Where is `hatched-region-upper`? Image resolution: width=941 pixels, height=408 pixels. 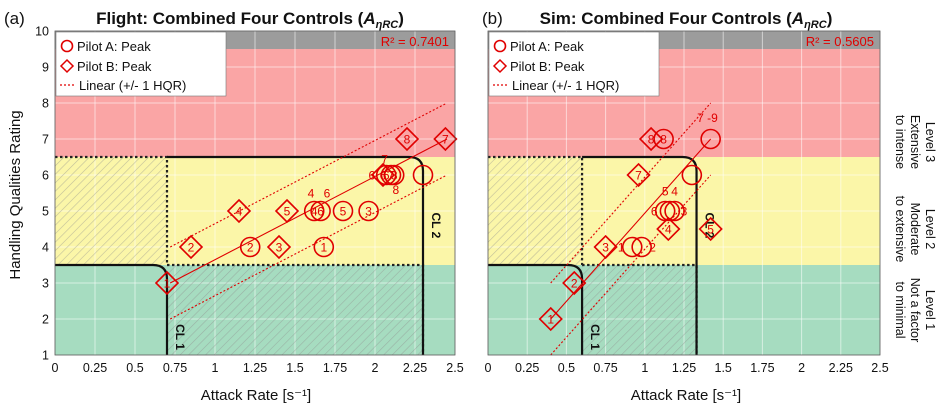 hatched-region-upper is located at coordinates (111, 211).